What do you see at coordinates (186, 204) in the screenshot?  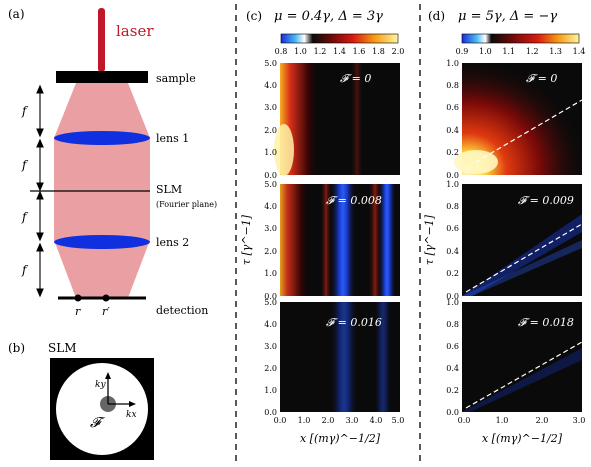 I see `slm-sub-label: (Fourier plane)` at bounding box center [186, 204].